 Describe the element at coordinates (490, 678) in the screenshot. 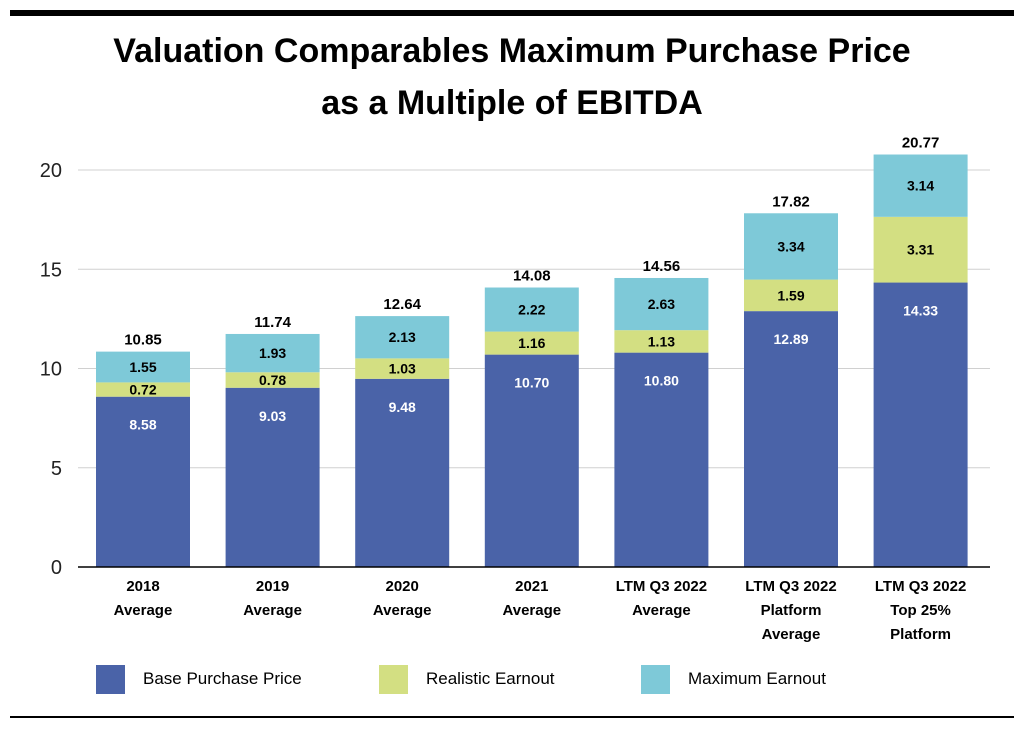

I see `legend-label: Realistic Earnout` at that location.